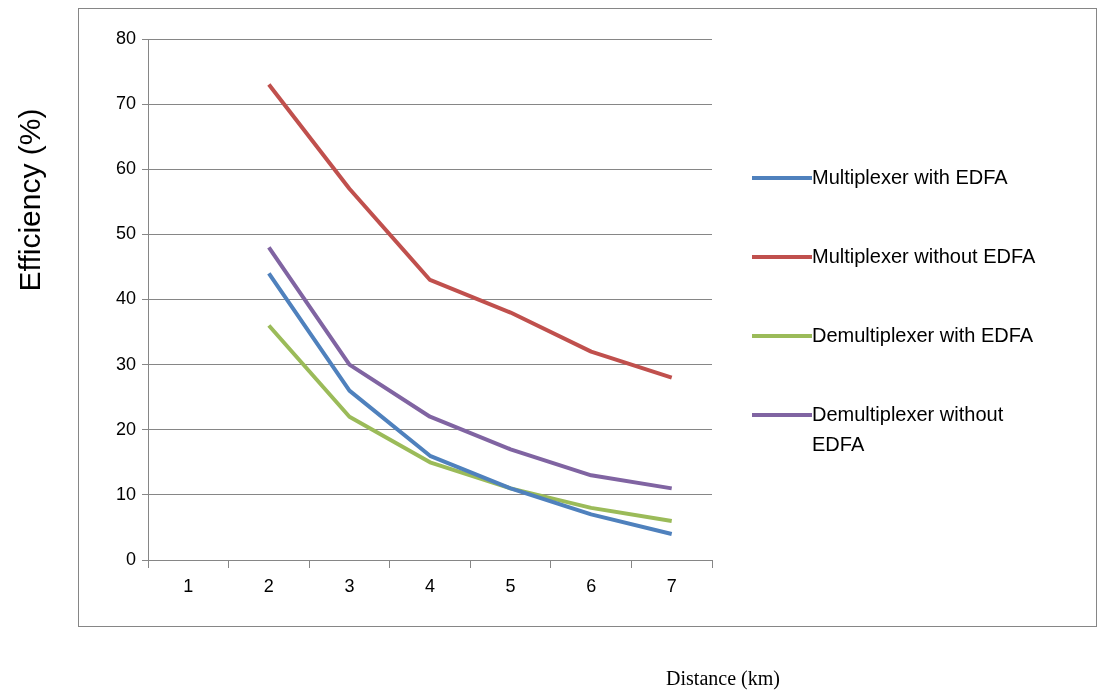  What do you see at coordinates (908, 429) in the screenshot?
I see `legend-label: Demultiplexer without EDFA` at bounding box center [908, 429].